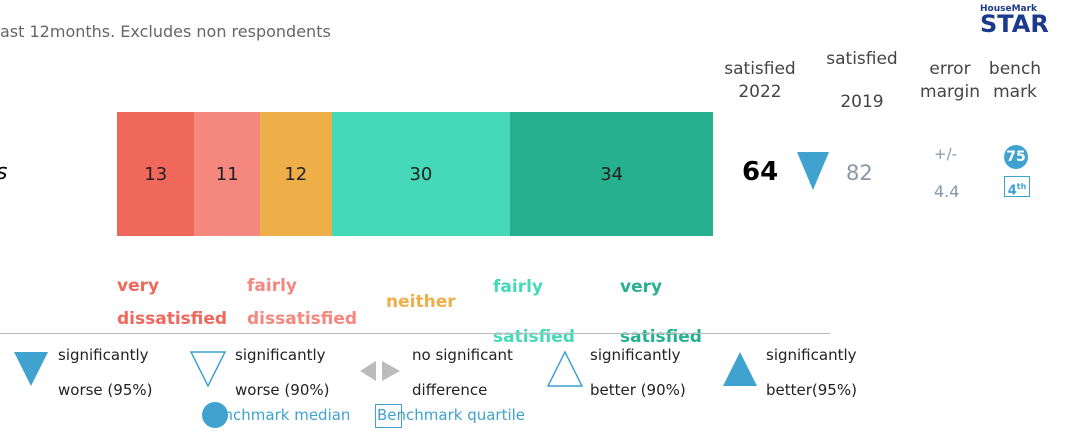 The width and height of the screenshot is (1077, 434). I want to click on subtitle: ast 12months. Excludes non respondents, so click(165, 31).